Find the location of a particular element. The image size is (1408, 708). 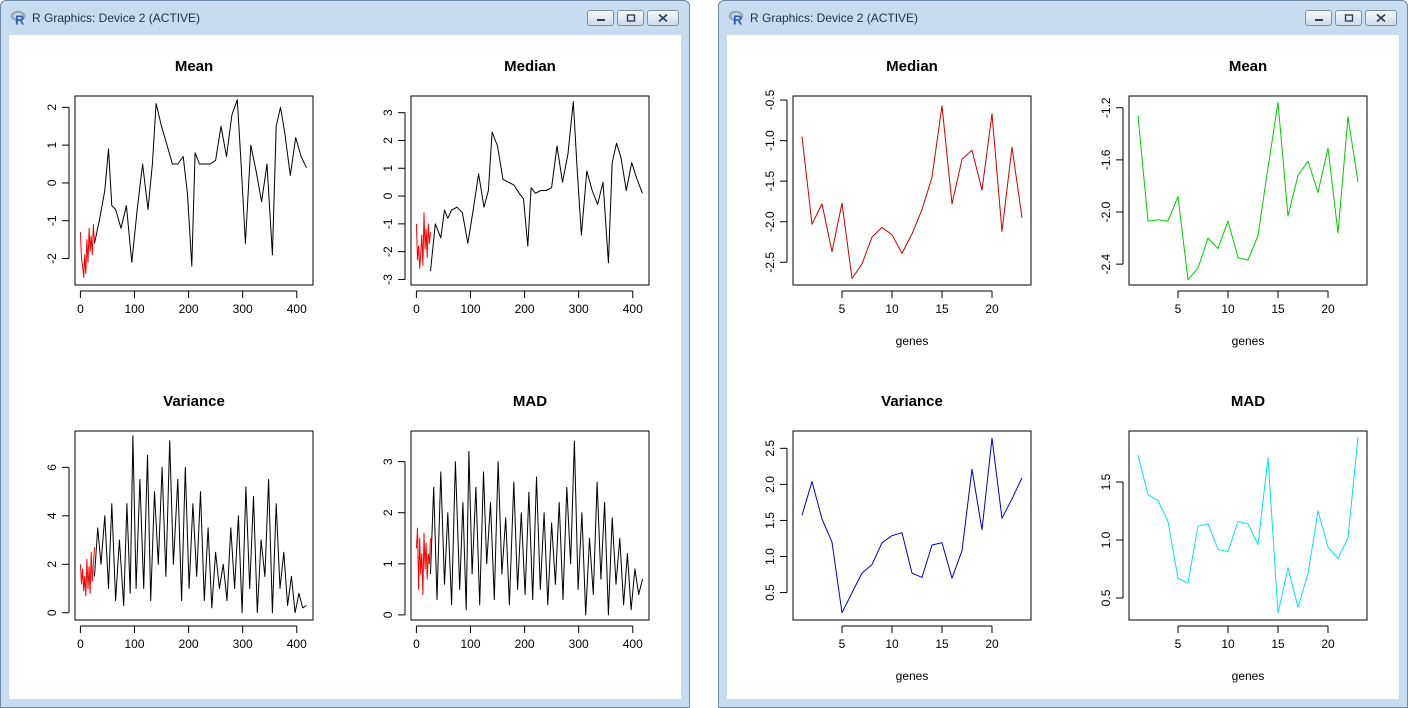

y-tick-label: -2.4 is located at coordinates (1106, 263).